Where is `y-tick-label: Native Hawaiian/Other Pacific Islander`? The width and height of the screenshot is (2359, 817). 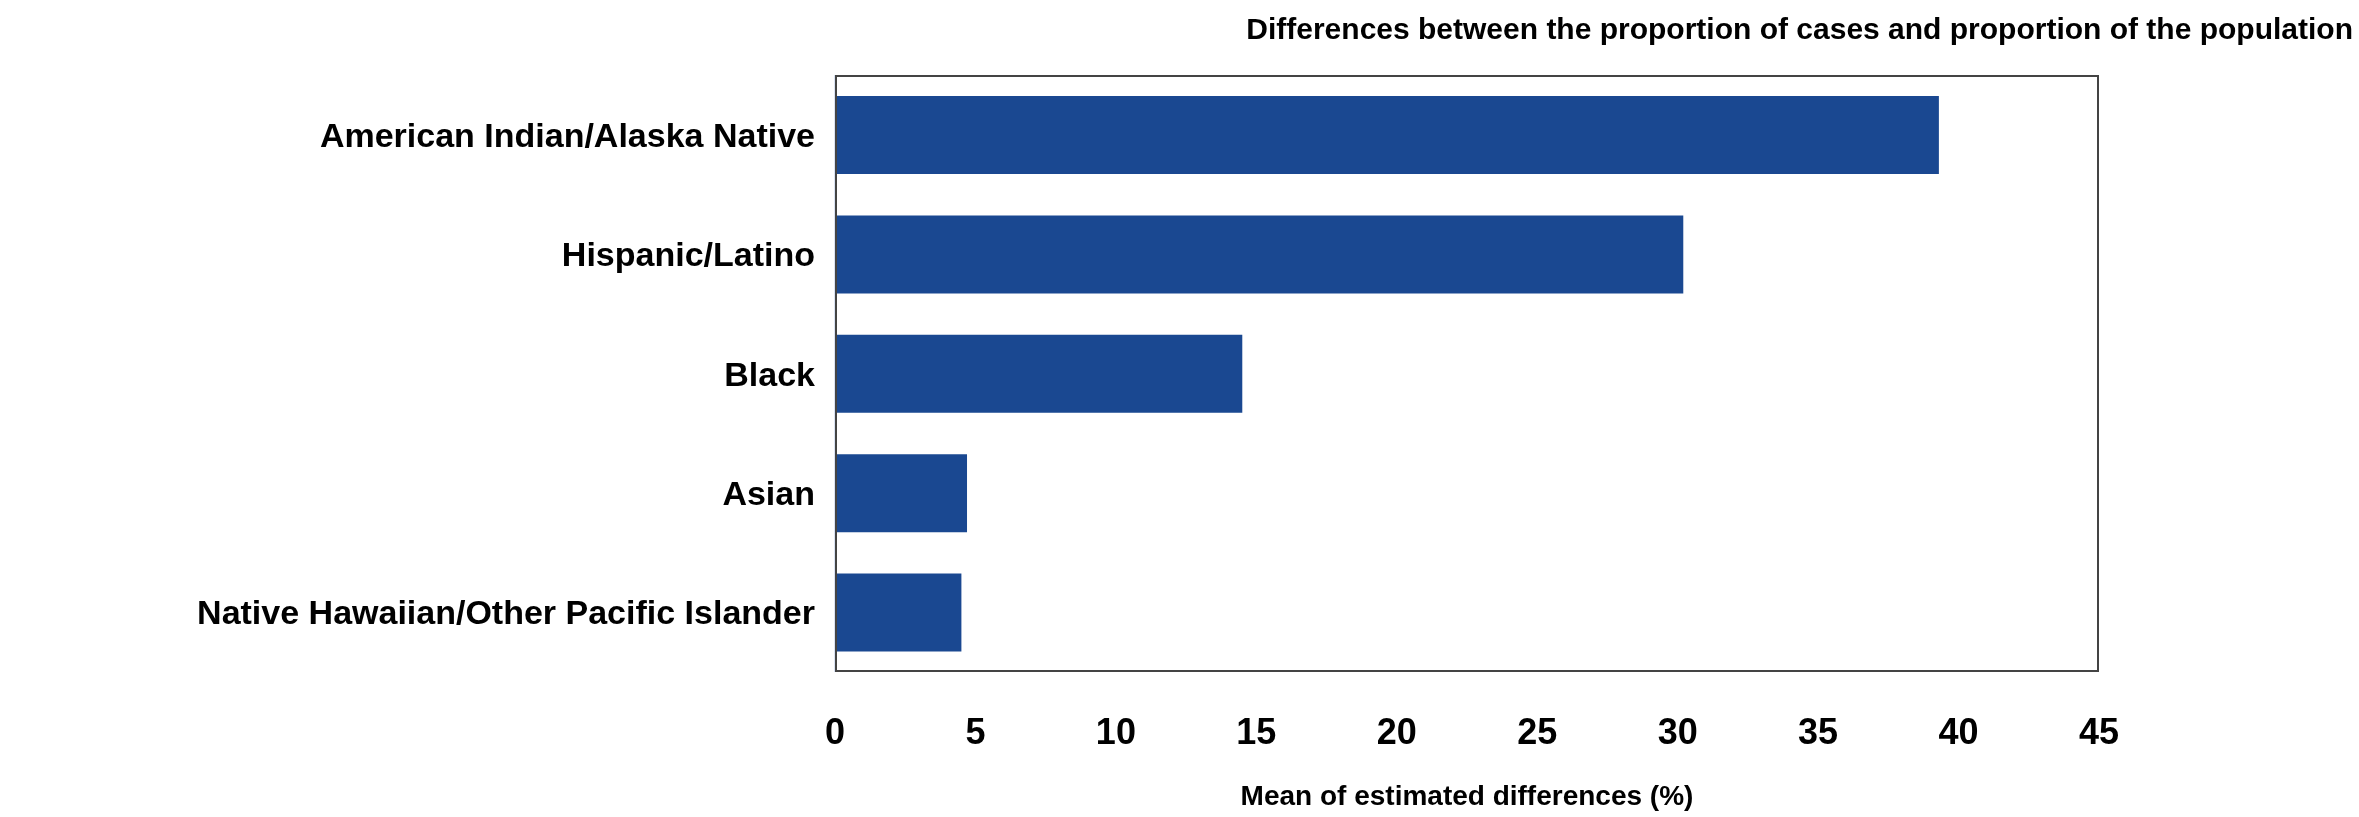
y-tick-label: Native Hawaiian/Other Pacific Islander is located at coordinates (506, 612).